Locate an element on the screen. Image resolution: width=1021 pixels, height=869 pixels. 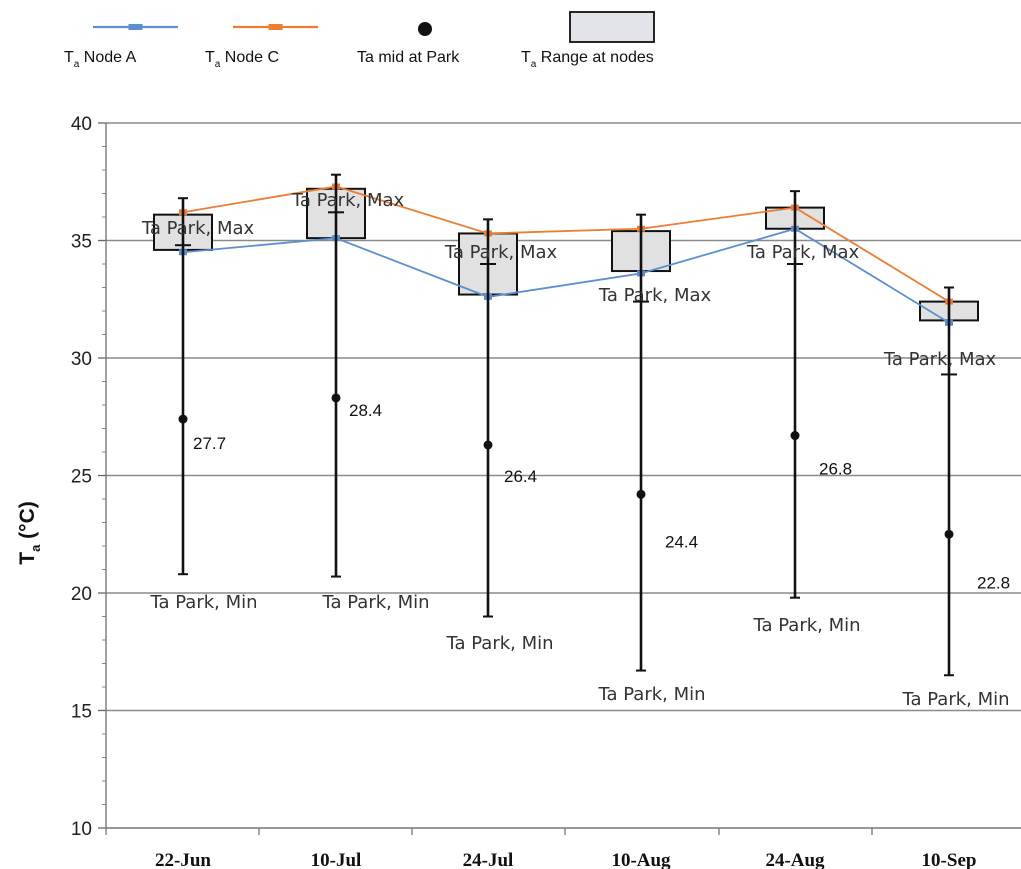
y-axis-title: Ta (°C) is located at coordinates (29, 532).